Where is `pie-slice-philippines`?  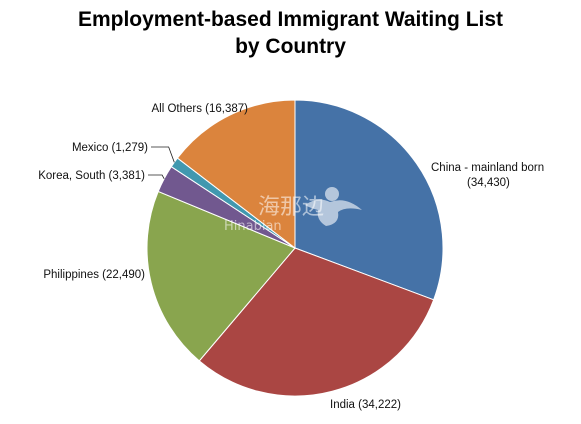 pie-slice-philippines is located at coordinates (221, 276).